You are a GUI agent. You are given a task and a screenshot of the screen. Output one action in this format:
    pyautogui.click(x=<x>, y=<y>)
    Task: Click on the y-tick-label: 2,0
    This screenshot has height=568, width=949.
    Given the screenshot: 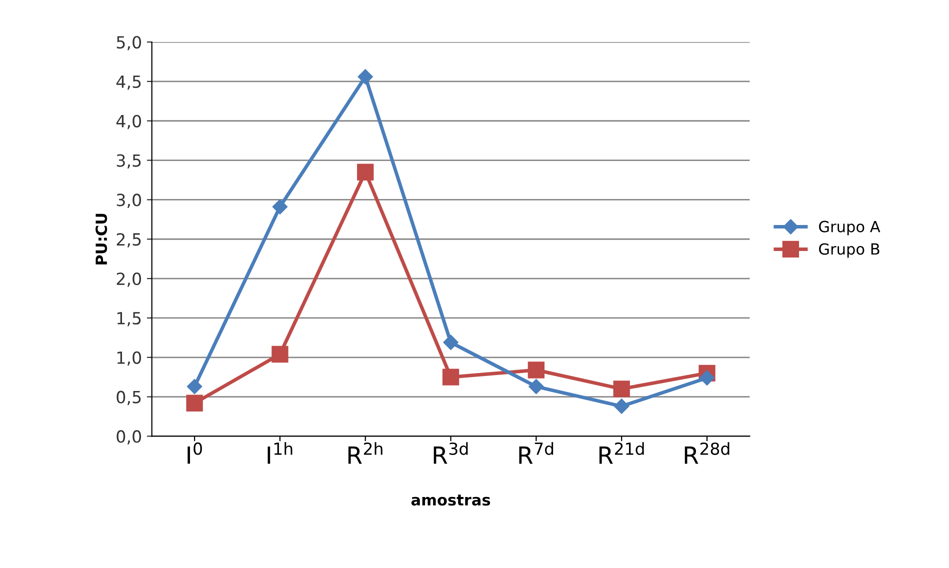 What is the action you would take?
    pyautogui.click(x=129, y=279)
    